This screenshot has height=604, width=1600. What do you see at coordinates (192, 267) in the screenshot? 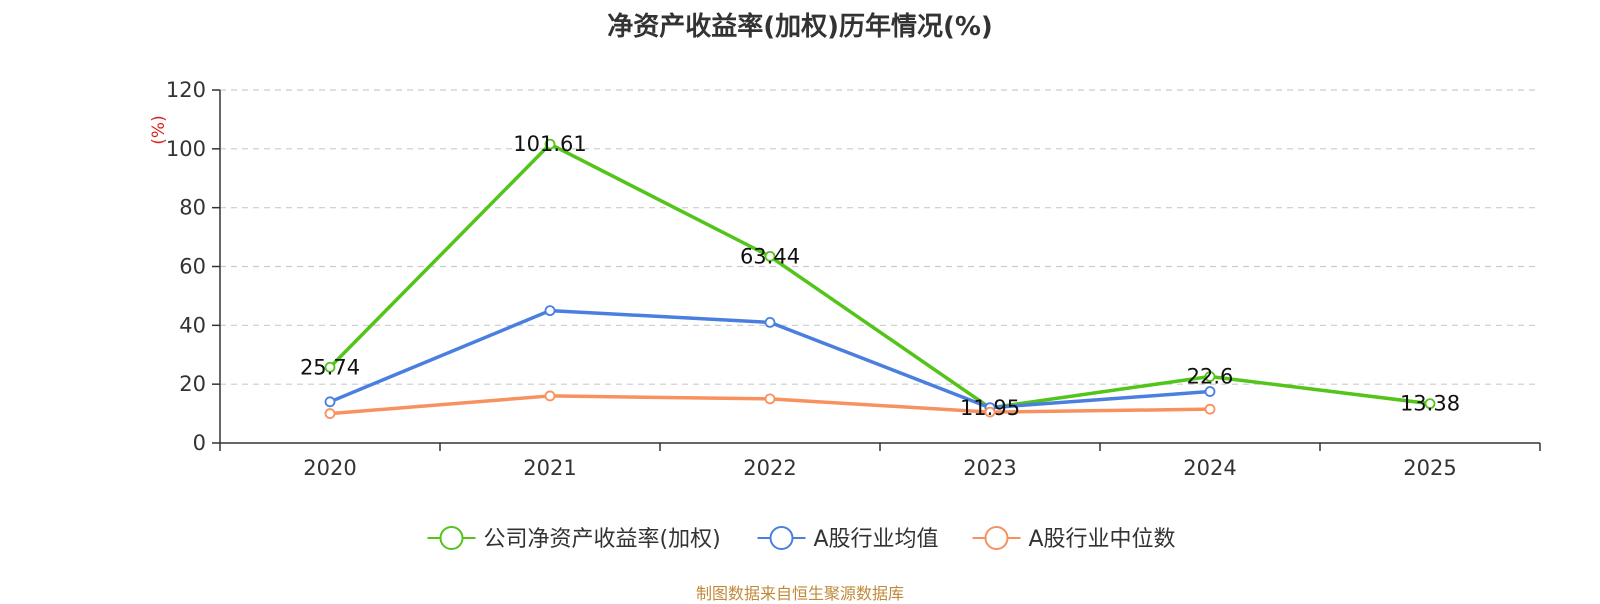
I see `y-tick-label: 60` at bounding box center [192, 267].